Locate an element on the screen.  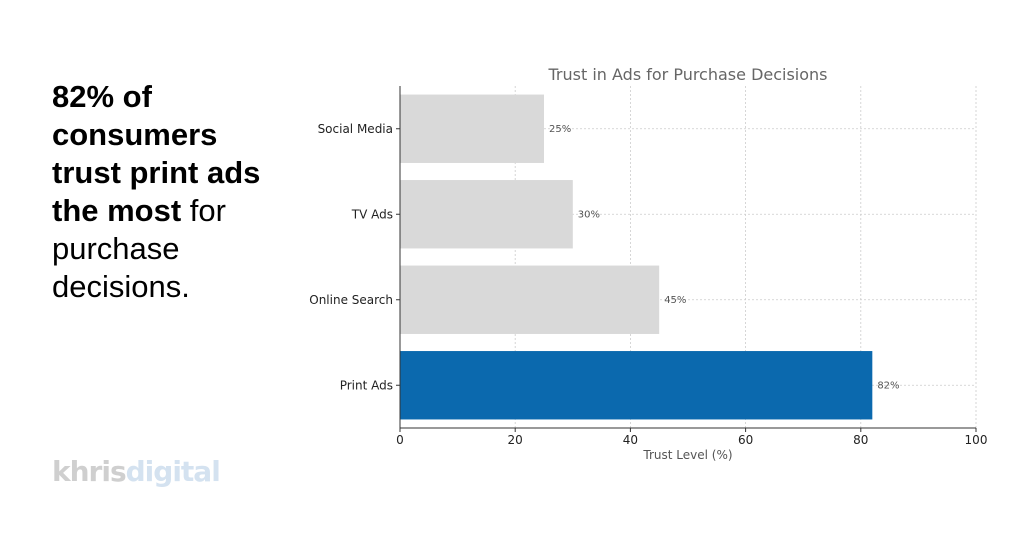
chart-title: Trust in Ads for Purchase Decisions is located at coordinates (687, 74).